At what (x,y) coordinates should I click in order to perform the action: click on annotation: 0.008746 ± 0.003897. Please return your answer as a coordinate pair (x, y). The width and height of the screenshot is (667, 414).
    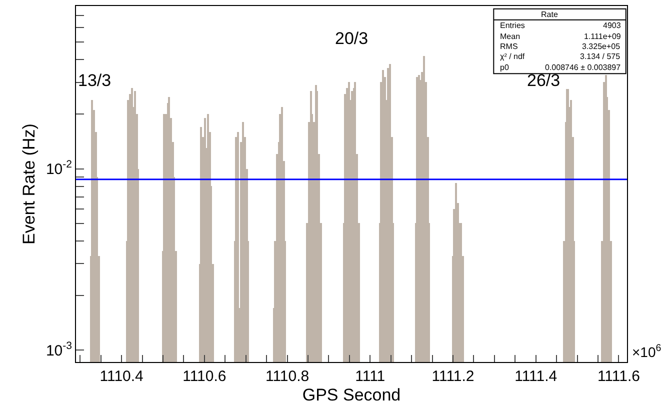
    Looking at the image, I should click on (583, 67).